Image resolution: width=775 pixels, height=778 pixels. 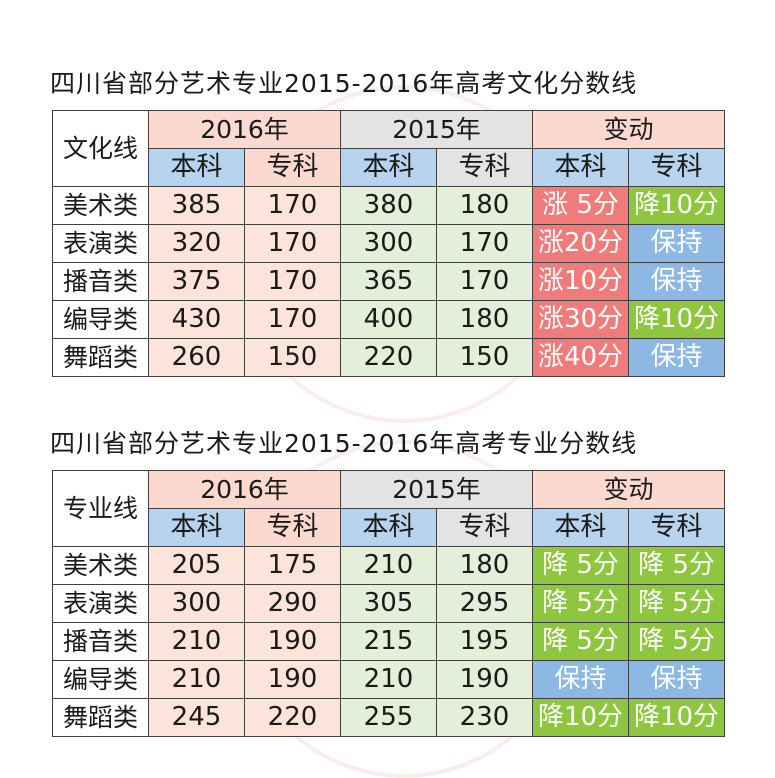 I want to click on change-bachelor: 保持, so click(x=580, y=679).